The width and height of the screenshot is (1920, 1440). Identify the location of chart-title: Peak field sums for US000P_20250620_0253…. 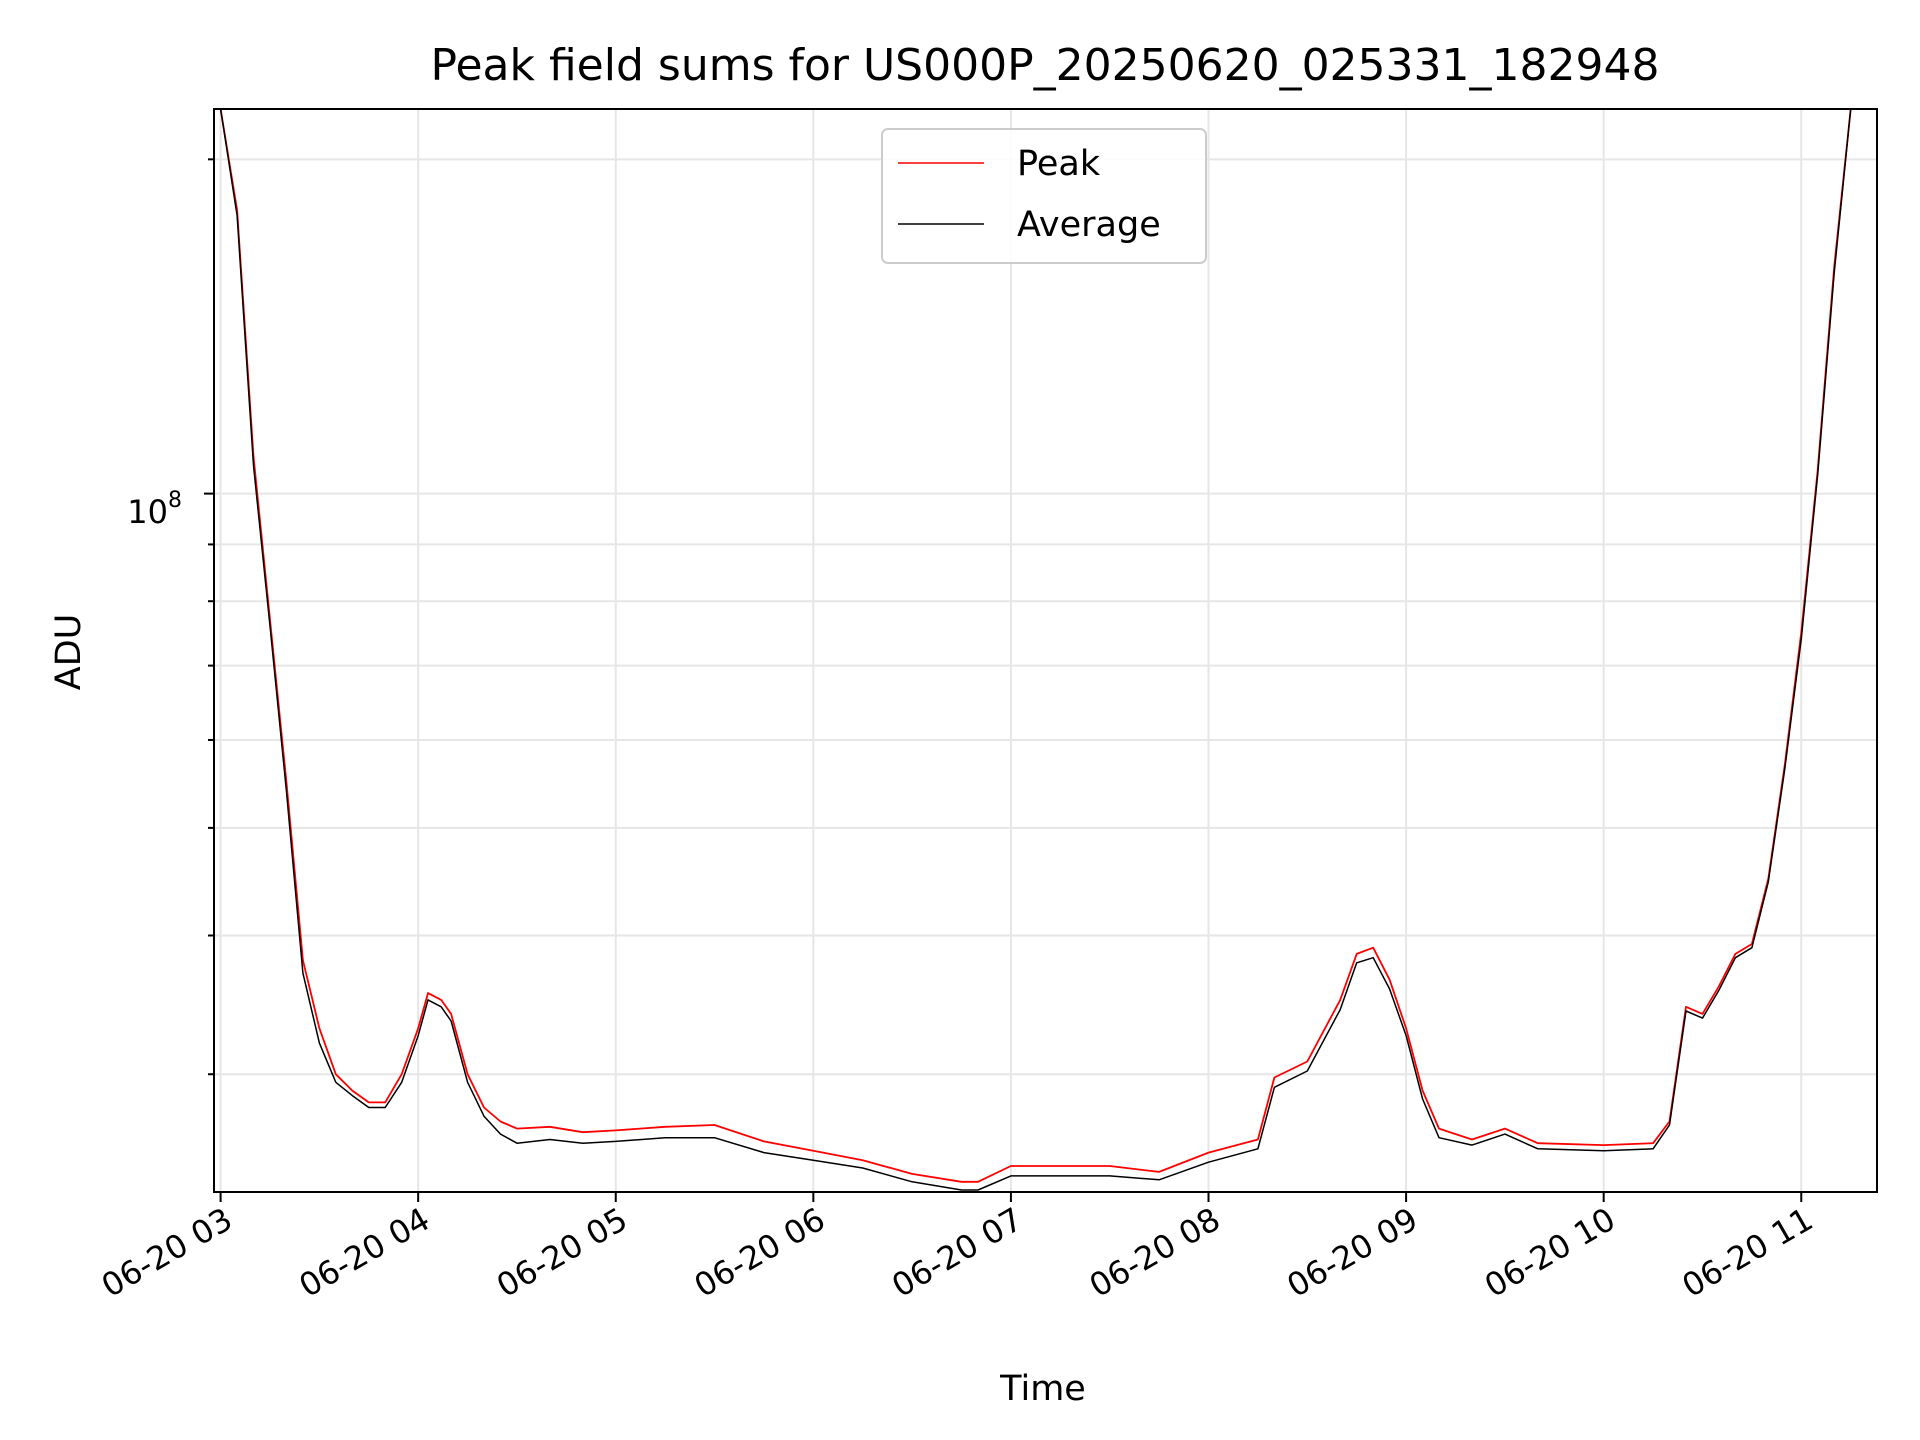
(1045, 65).